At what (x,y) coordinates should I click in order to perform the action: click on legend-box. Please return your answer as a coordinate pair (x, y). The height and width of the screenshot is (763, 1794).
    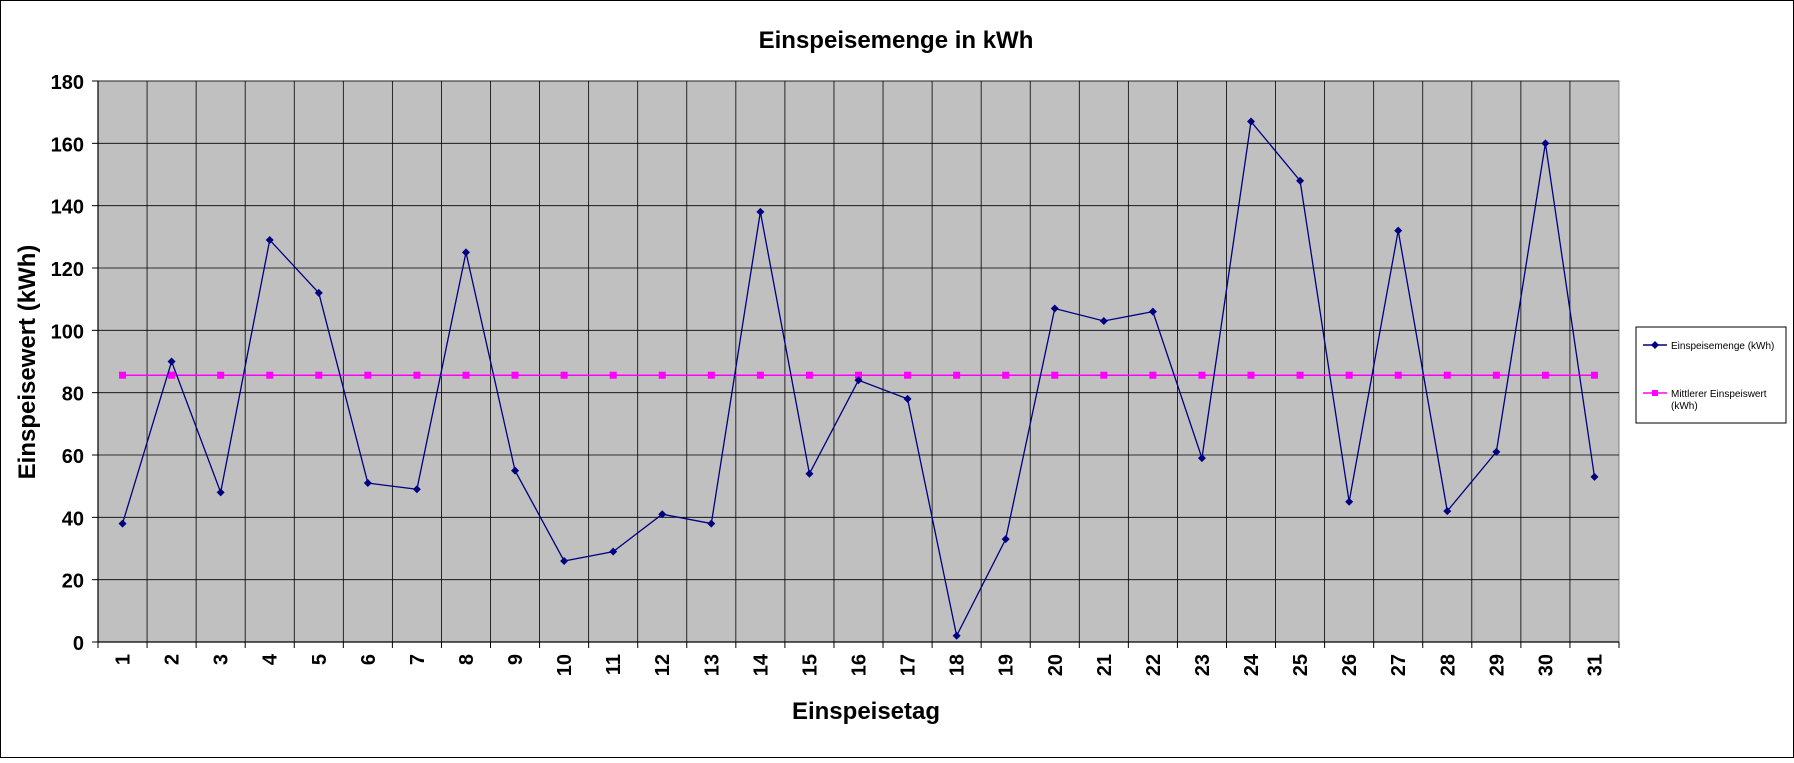
    Looking at the image, I should click on (1711, 375).